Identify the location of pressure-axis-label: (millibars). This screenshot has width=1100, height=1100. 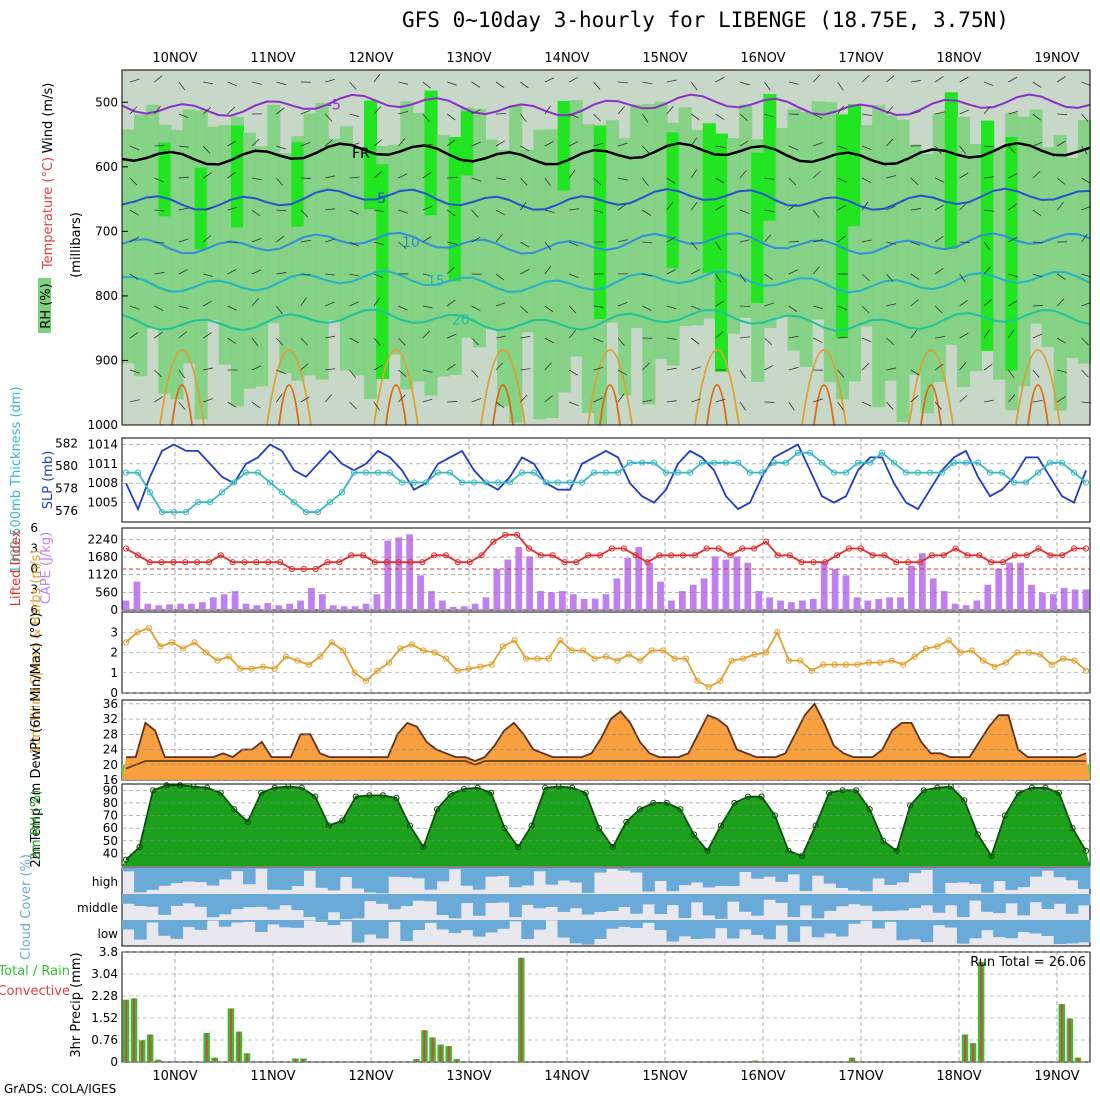
(76, 245).